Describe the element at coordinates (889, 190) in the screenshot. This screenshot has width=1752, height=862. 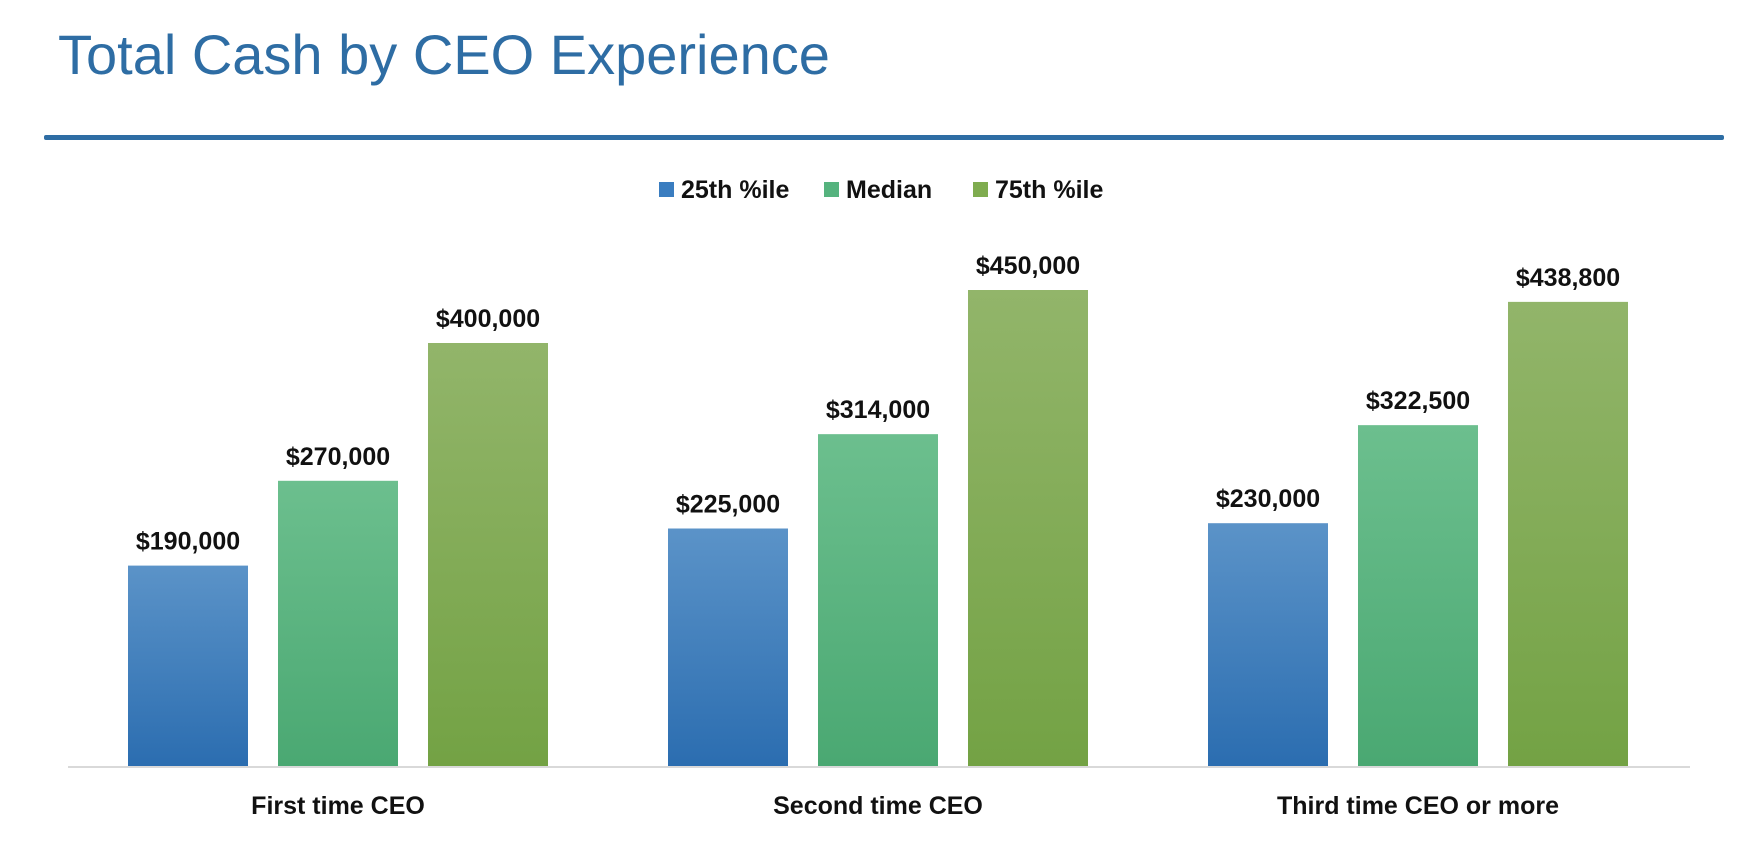
I see `legend-label-2: Median` at that location.